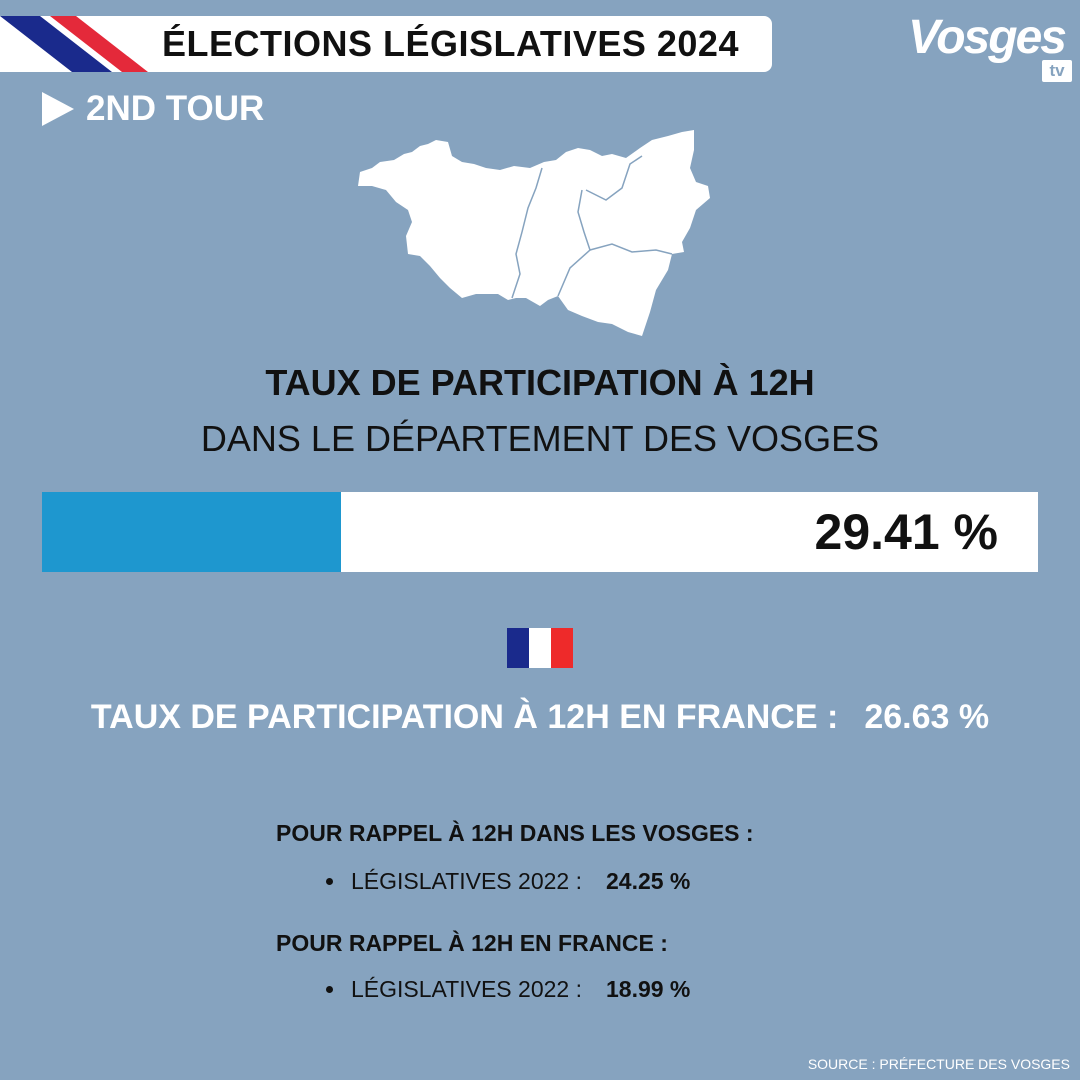 The width and height of the screenshot is (1080, 1080). What do you see at coordinates (540, 382) in the screenshot?
I see `participation-title: TAUX DE PARTICIPATION À 12H` at bounding box center [540, 382].